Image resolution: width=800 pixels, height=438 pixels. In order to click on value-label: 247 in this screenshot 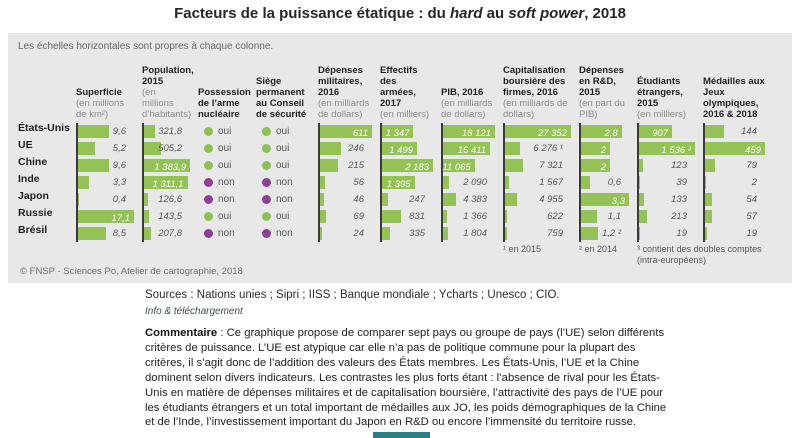, I will do `click(417, 199)`.